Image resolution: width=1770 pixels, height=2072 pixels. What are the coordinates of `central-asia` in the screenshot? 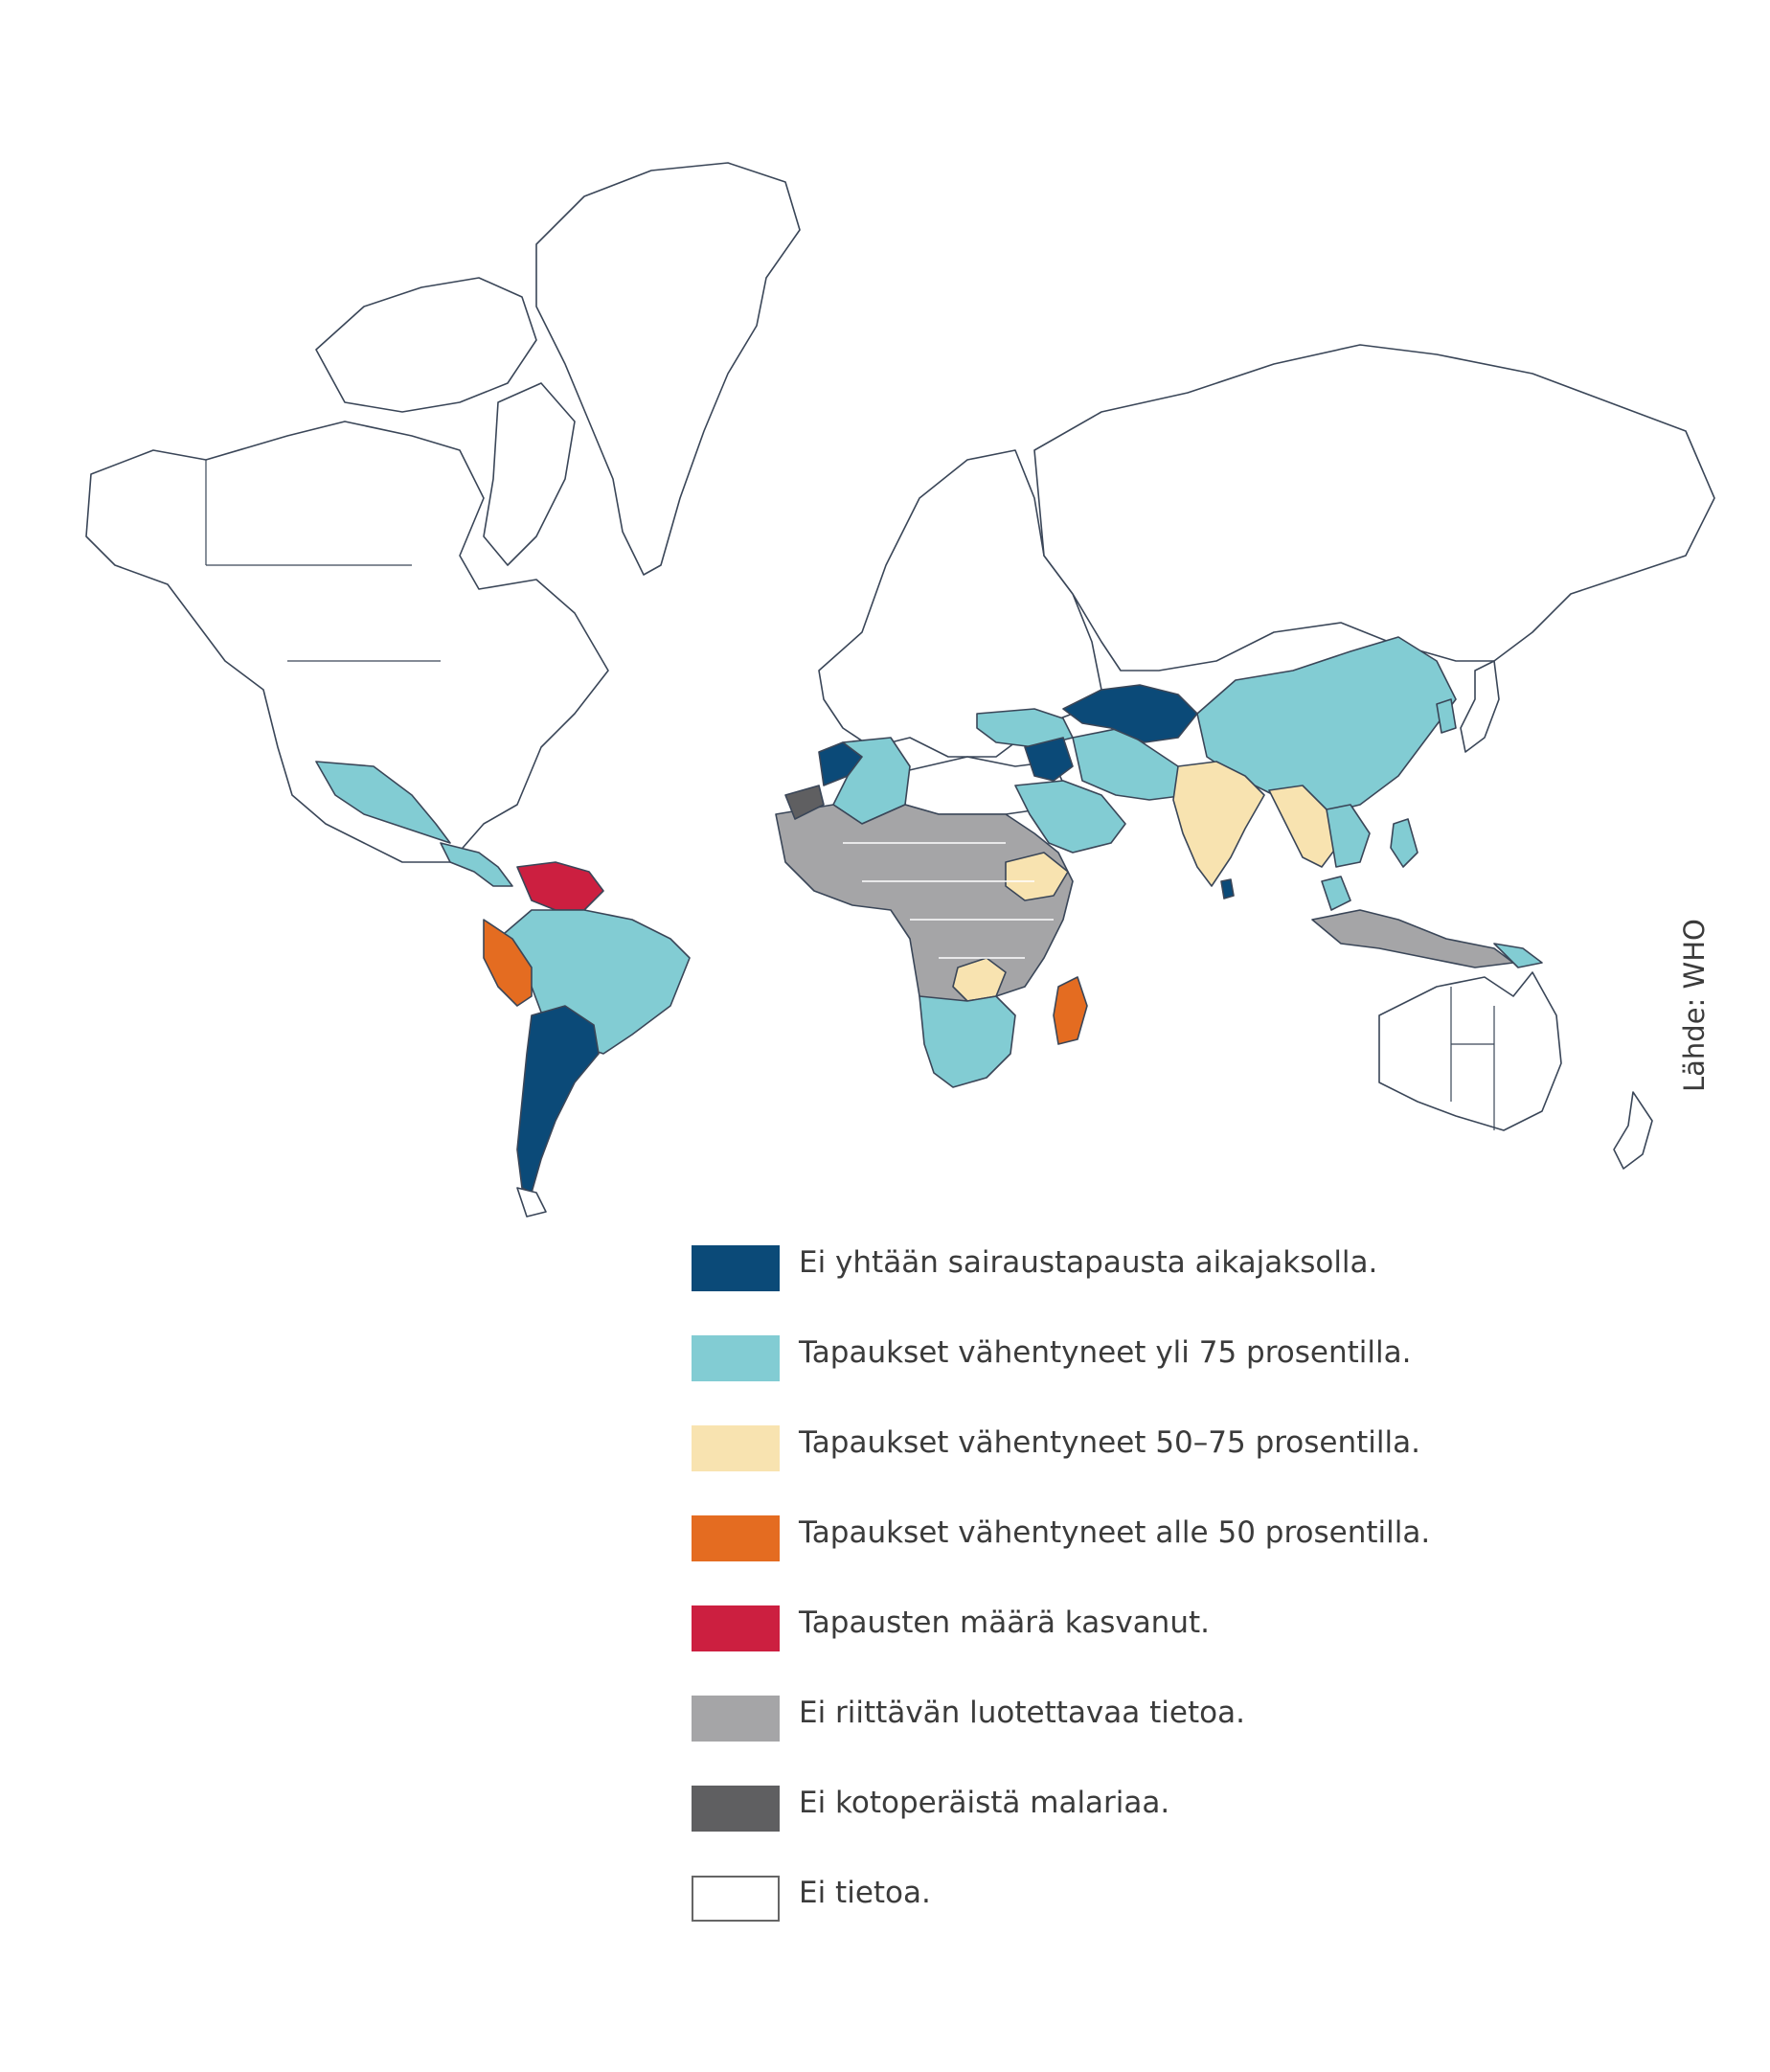 It's located at (1130, 713).